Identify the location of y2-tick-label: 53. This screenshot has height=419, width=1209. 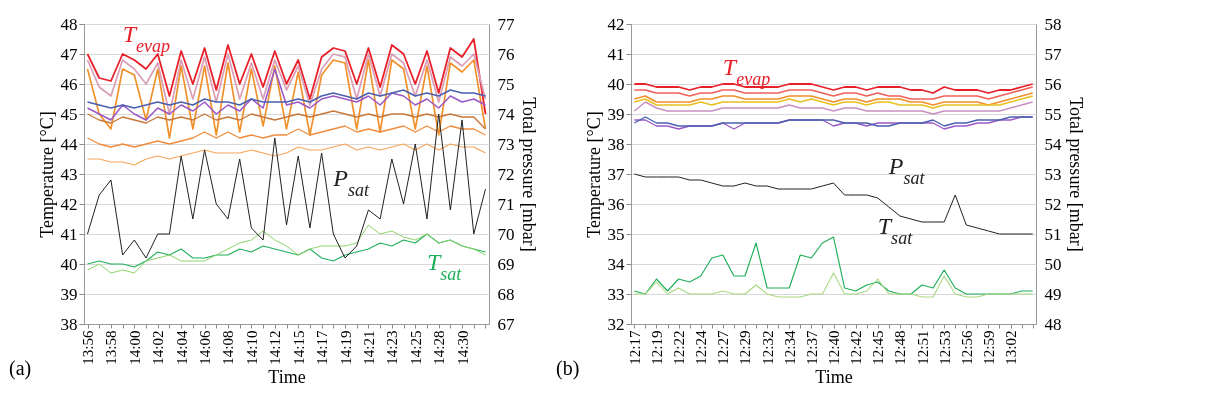
(1053, 174).